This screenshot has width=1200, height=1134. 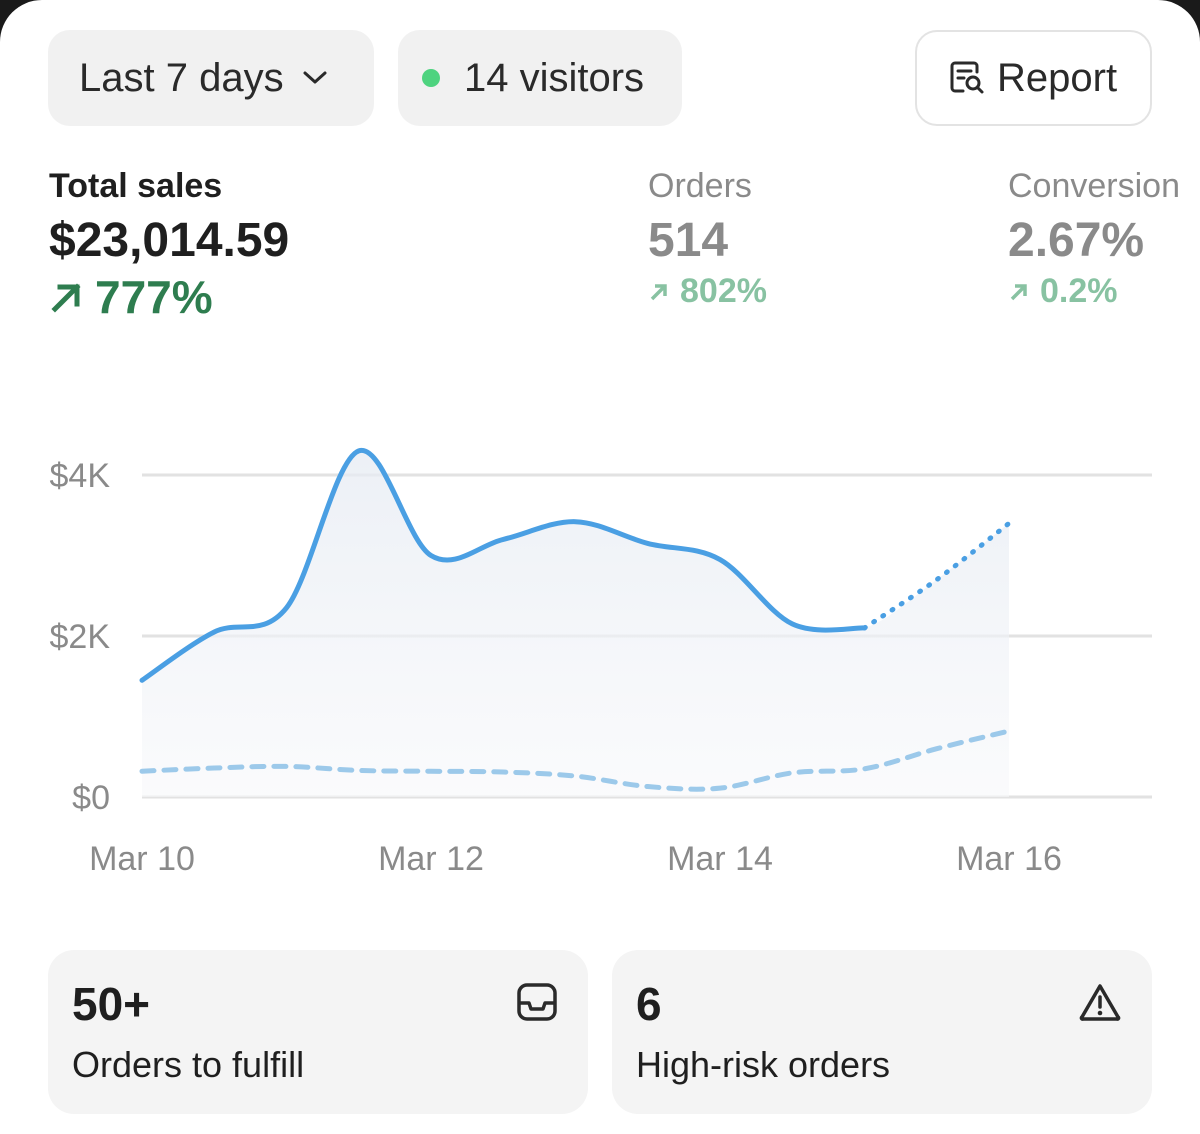 What do you see at coordinates (315, 77) in the screenshot?
I see `chevron-down-icon` at bounding box center [315, 77].